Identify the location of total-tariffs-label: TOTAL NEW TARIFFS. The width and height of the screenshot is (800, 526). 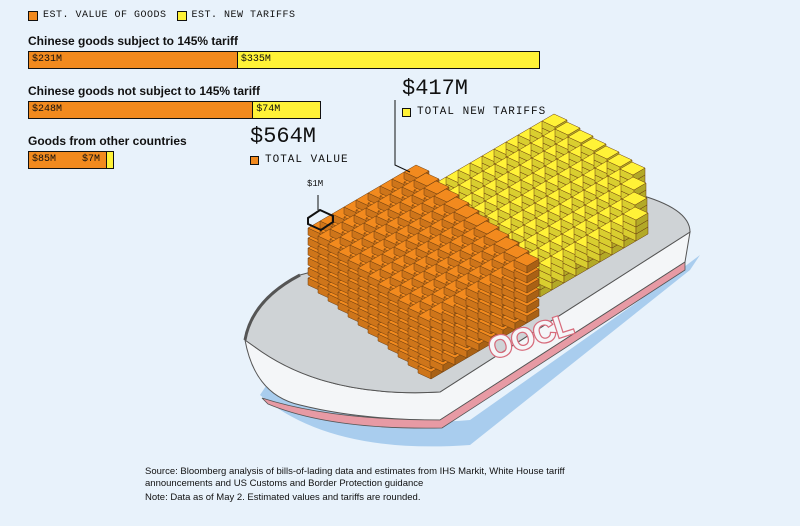
(474, 112).